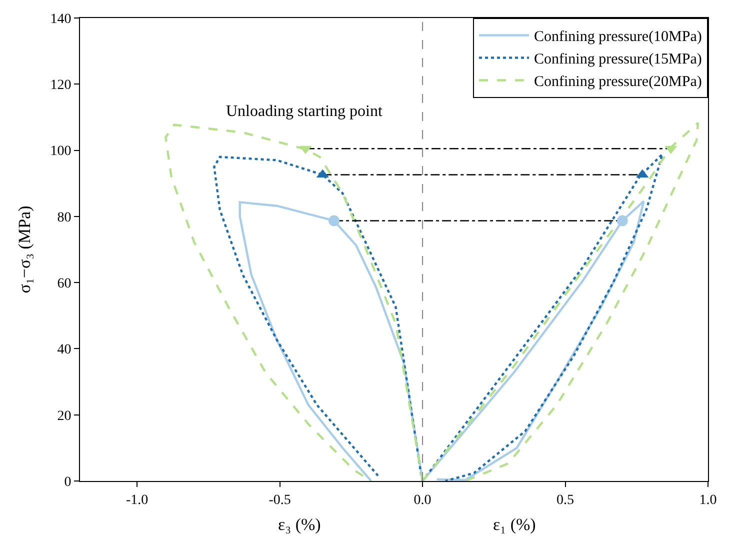 The image size is (729, 556). I want to click on y-tick-label: 40, so click(64, 350).